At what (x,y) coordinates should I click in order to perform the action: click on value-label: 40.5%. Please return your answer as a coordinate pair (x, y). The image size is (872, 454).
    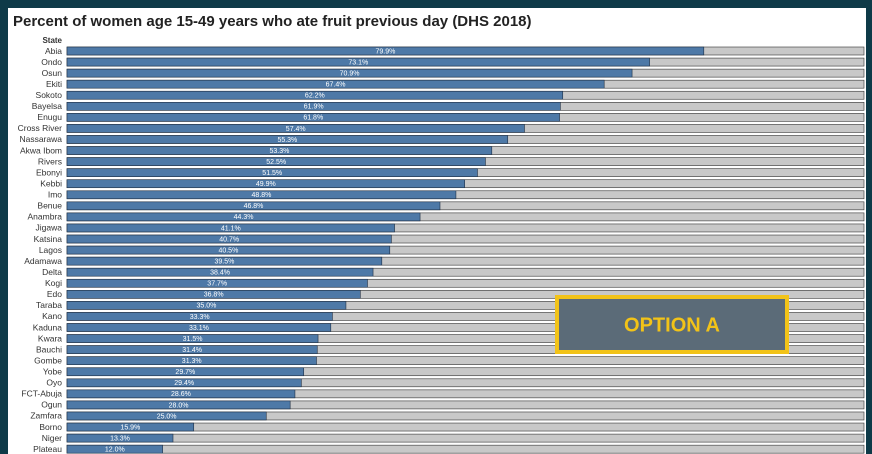
    Looking at the image, I should click on (228, 250).